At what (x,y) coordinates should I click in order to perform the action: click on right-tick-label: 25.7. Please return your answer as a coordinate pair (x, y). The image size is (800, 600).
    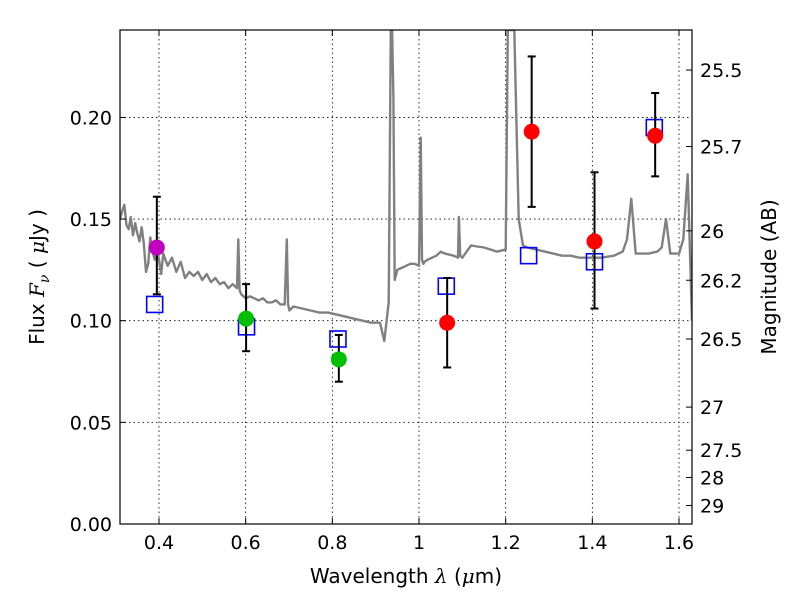
    Looking at the image, I should click on (721, 147).